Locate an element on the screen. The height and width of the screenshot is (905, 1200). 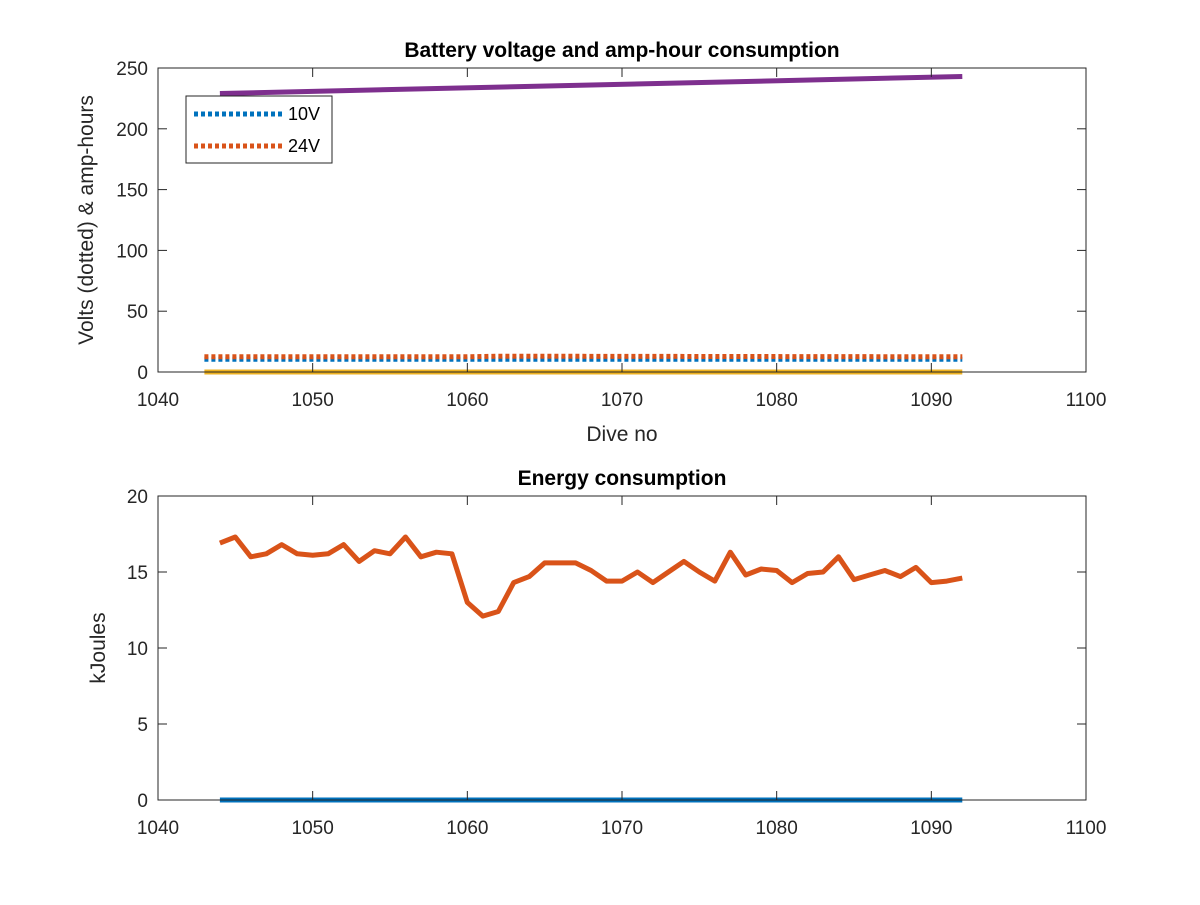
energy-y-tick-label: 15 is located at coordinates (137, 573).